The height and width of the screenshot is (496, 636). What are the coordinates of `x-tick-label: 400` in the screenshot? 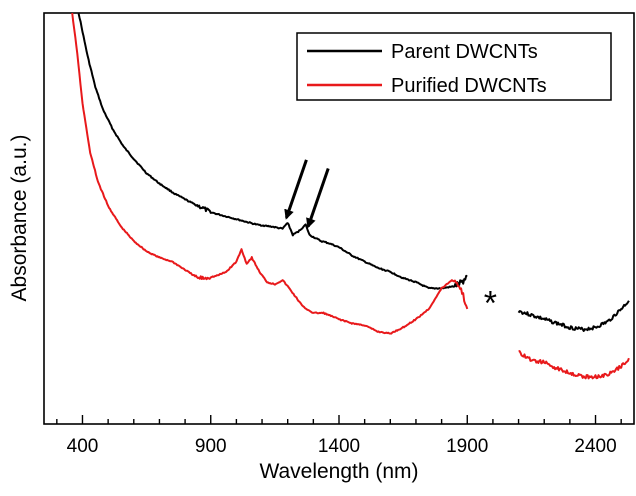 It's located at (83, 446).